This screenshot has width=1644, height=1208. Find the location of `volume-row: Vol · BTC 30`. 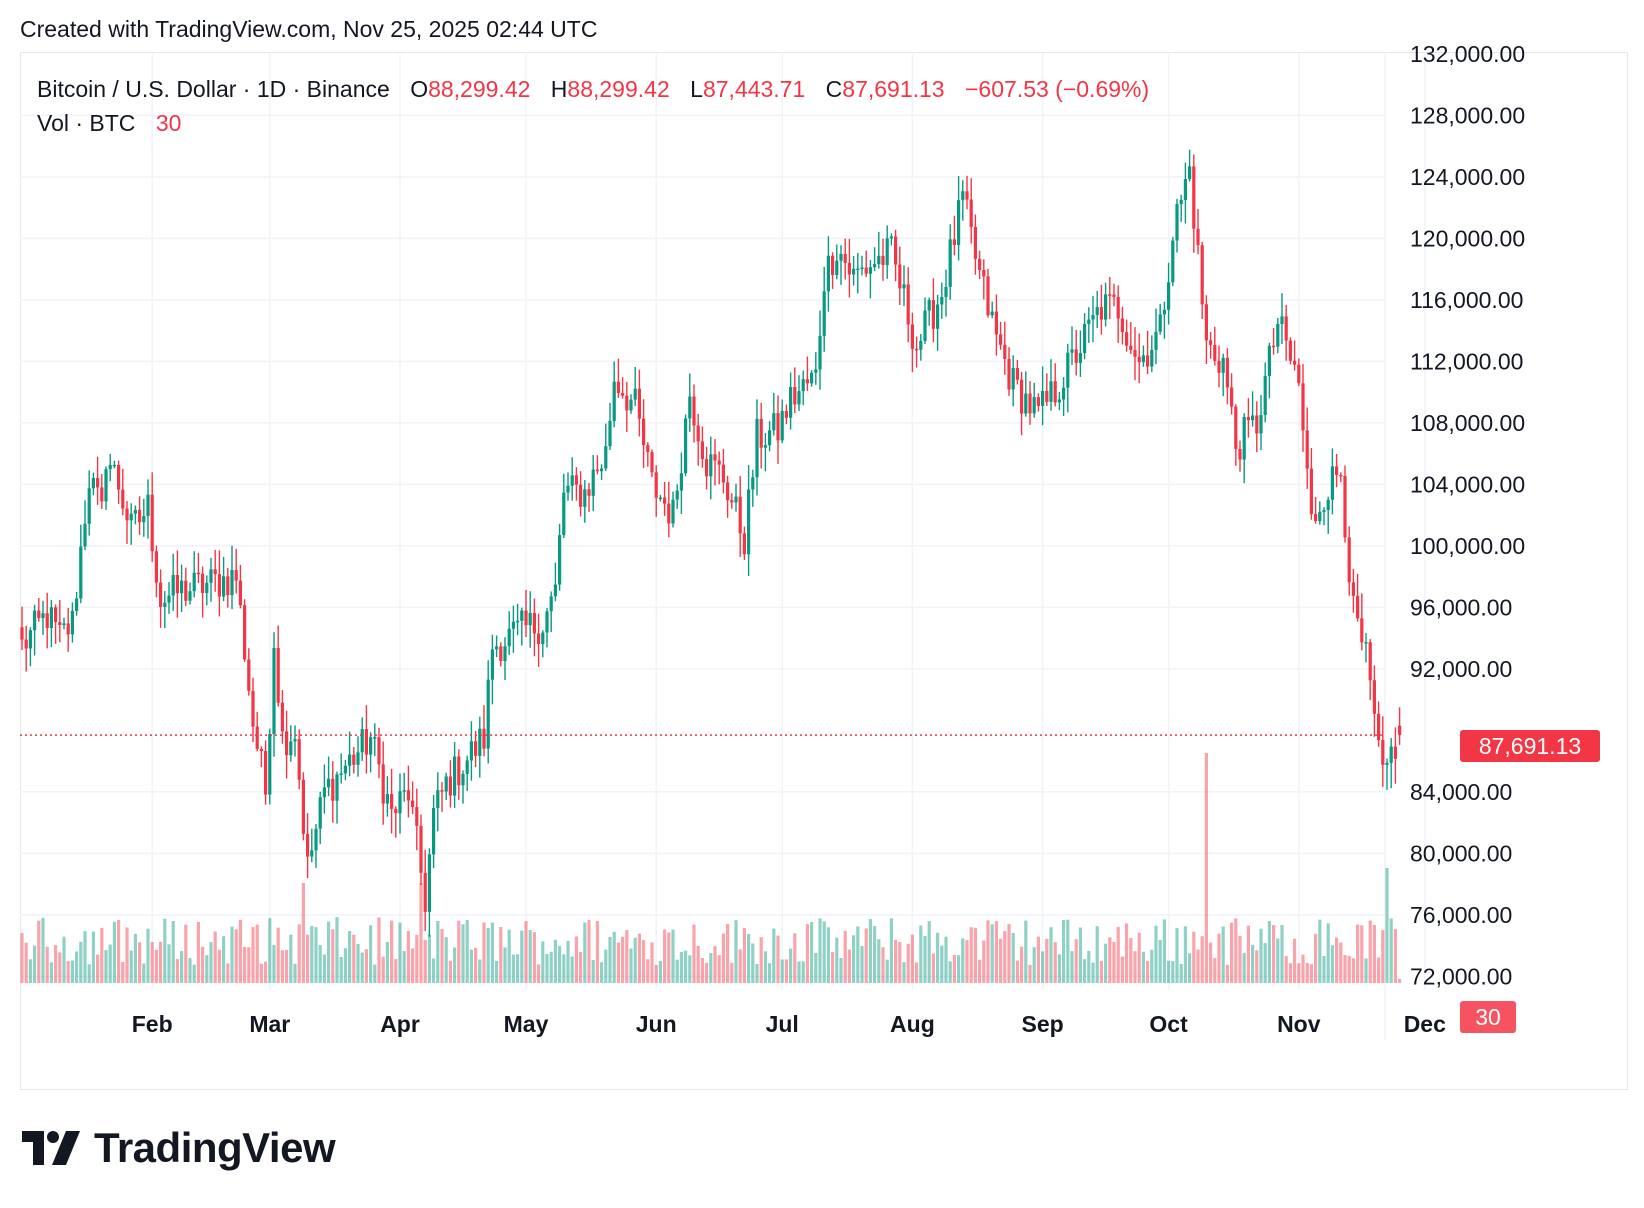

volume-row: Vol · BTC 30 is located at coordinates (593, 123).